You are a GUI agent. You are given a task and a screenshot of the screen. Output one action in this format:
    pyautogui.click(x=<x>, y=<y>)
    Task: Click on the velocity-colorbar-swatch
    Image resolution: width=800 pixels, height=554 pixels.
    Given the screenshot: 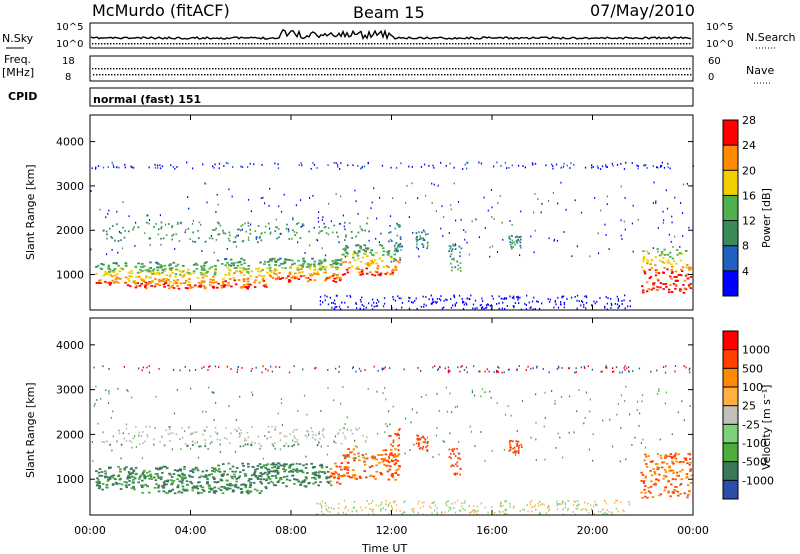 What is the action you would take?
    pyautogui.click(x=730, y=396)
    